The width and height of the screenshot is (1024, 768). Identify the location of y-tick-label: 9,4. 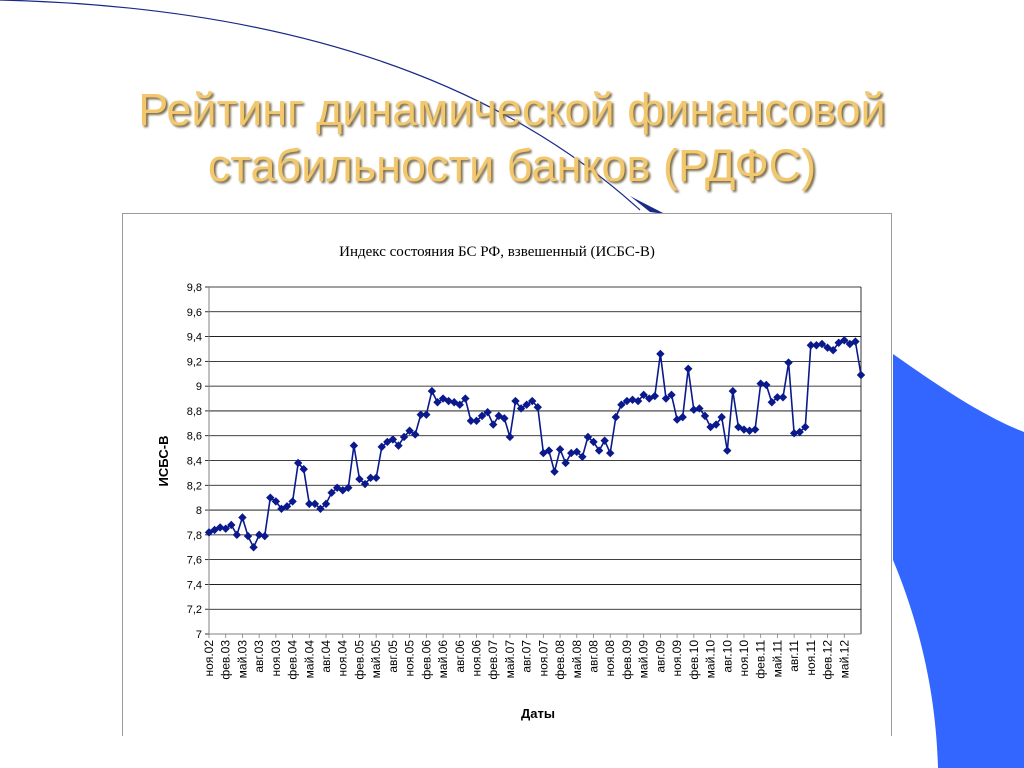
(194, 338).